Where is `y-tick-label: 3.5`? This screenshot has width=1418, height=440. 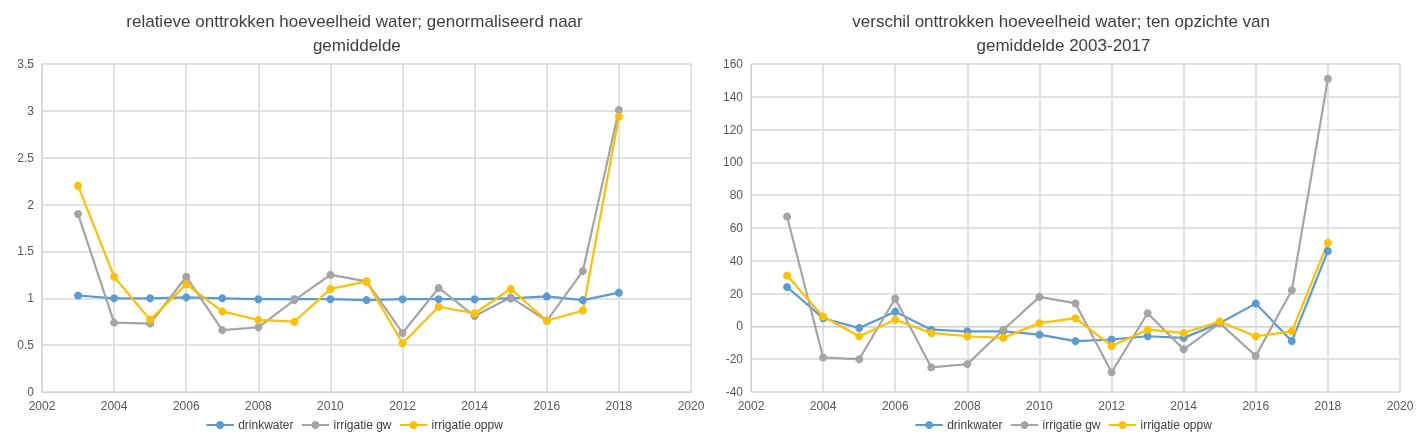 y-tick-label: 3.5 is located at coordinates (26, 64).